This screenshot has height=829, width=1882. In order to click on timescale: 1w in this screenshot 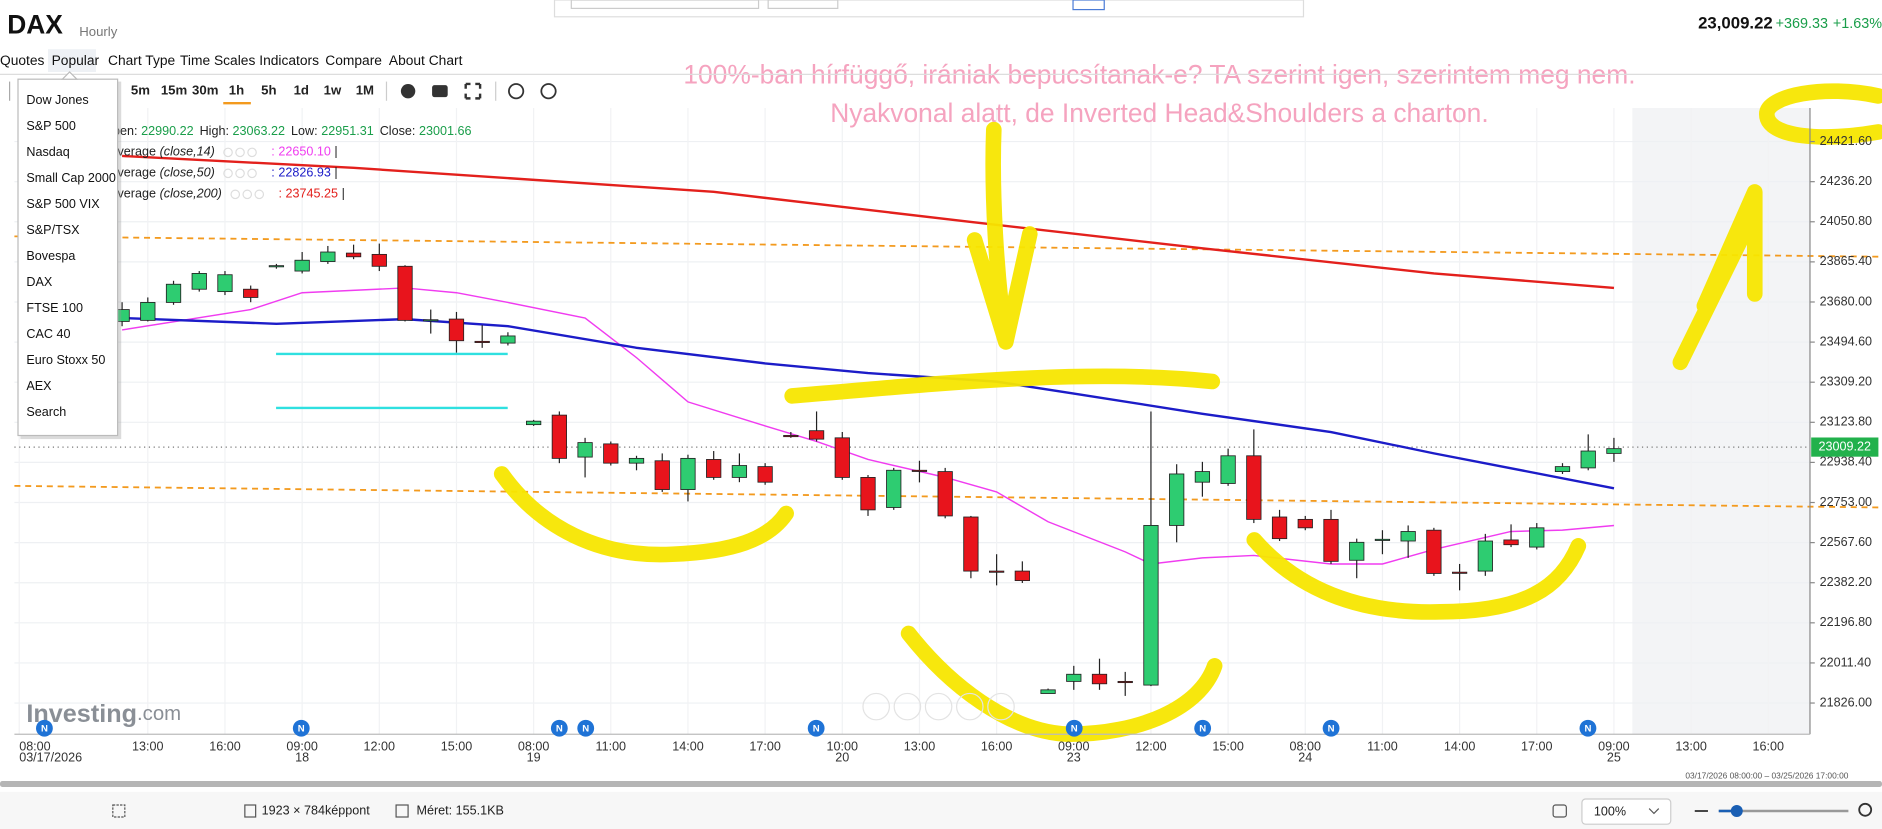, I will do `click(333, 90)`.